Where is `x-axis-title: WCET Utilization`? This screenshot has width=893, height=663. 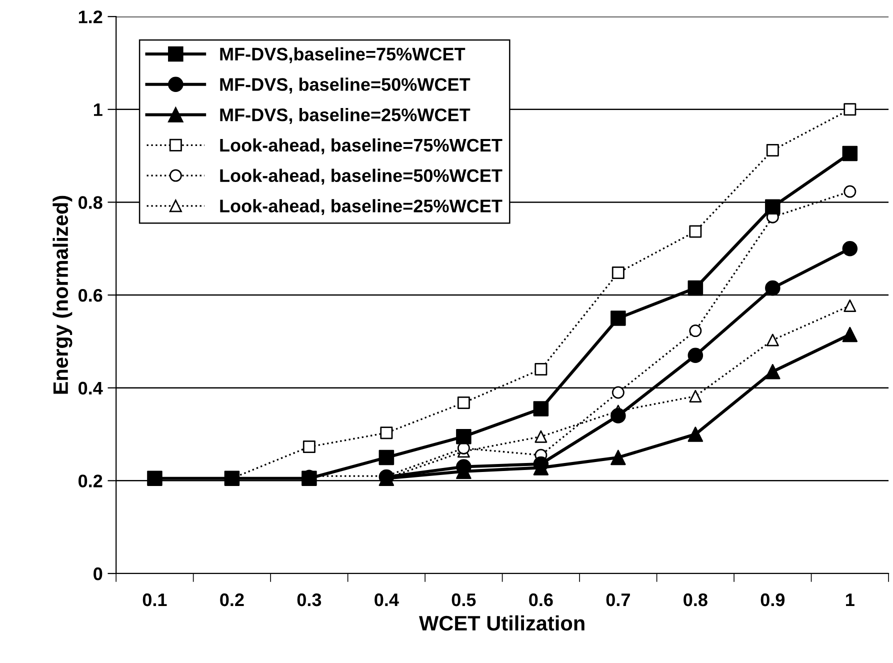
x-axis-title: WCET Utilization is located at coordinates (501, 623).